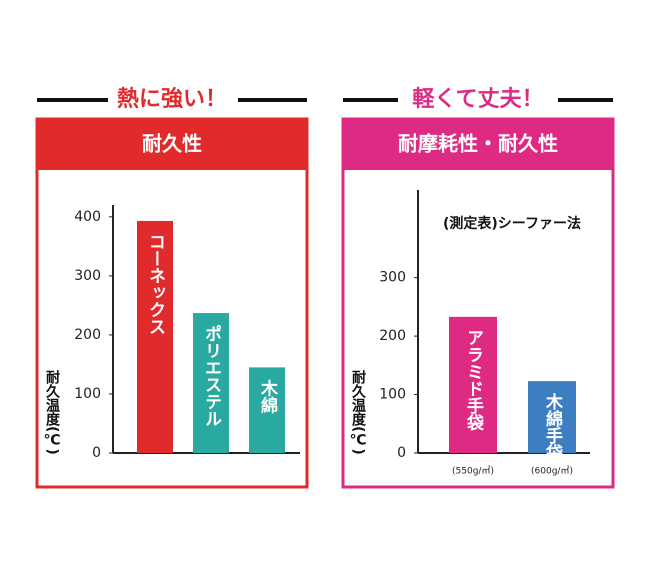  I want to click on bar-label: 木綿, so click(268, 396).